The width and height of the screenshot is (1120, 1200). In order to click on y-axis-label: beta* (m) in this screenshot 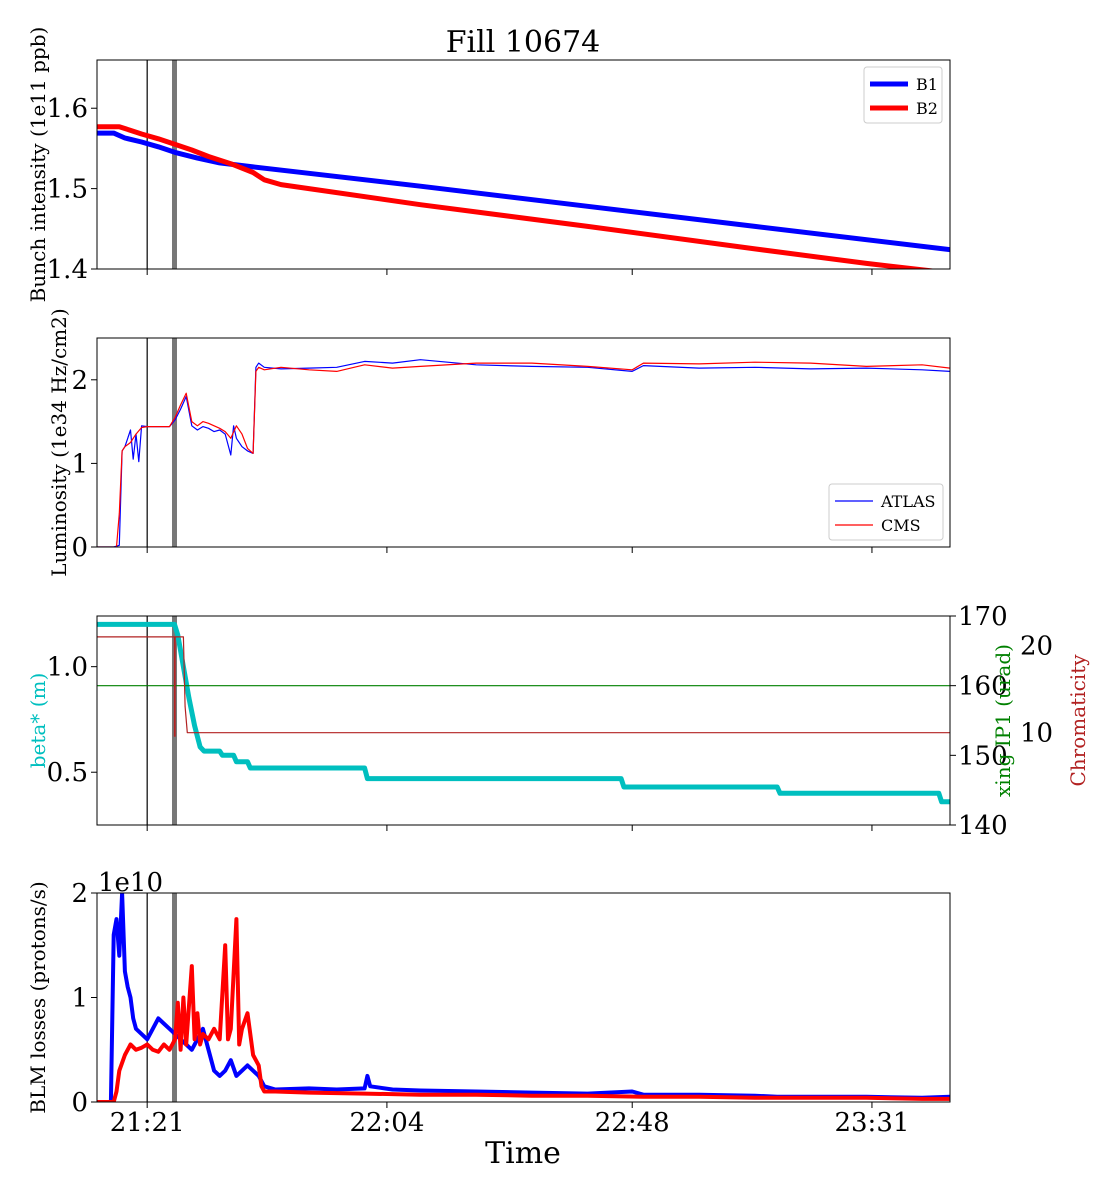, I will do `click(38, 721)`.